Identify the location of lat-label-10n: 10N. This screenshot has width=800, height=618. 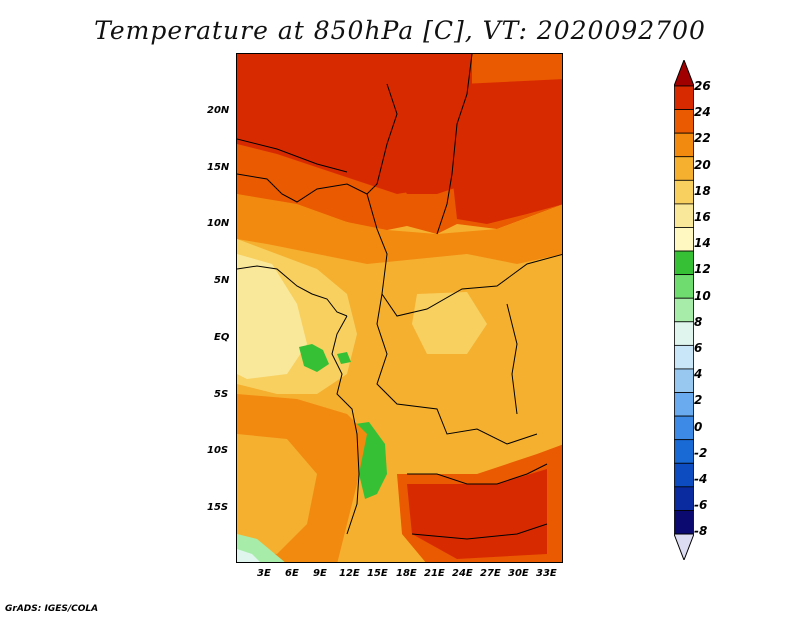
(218, 223).